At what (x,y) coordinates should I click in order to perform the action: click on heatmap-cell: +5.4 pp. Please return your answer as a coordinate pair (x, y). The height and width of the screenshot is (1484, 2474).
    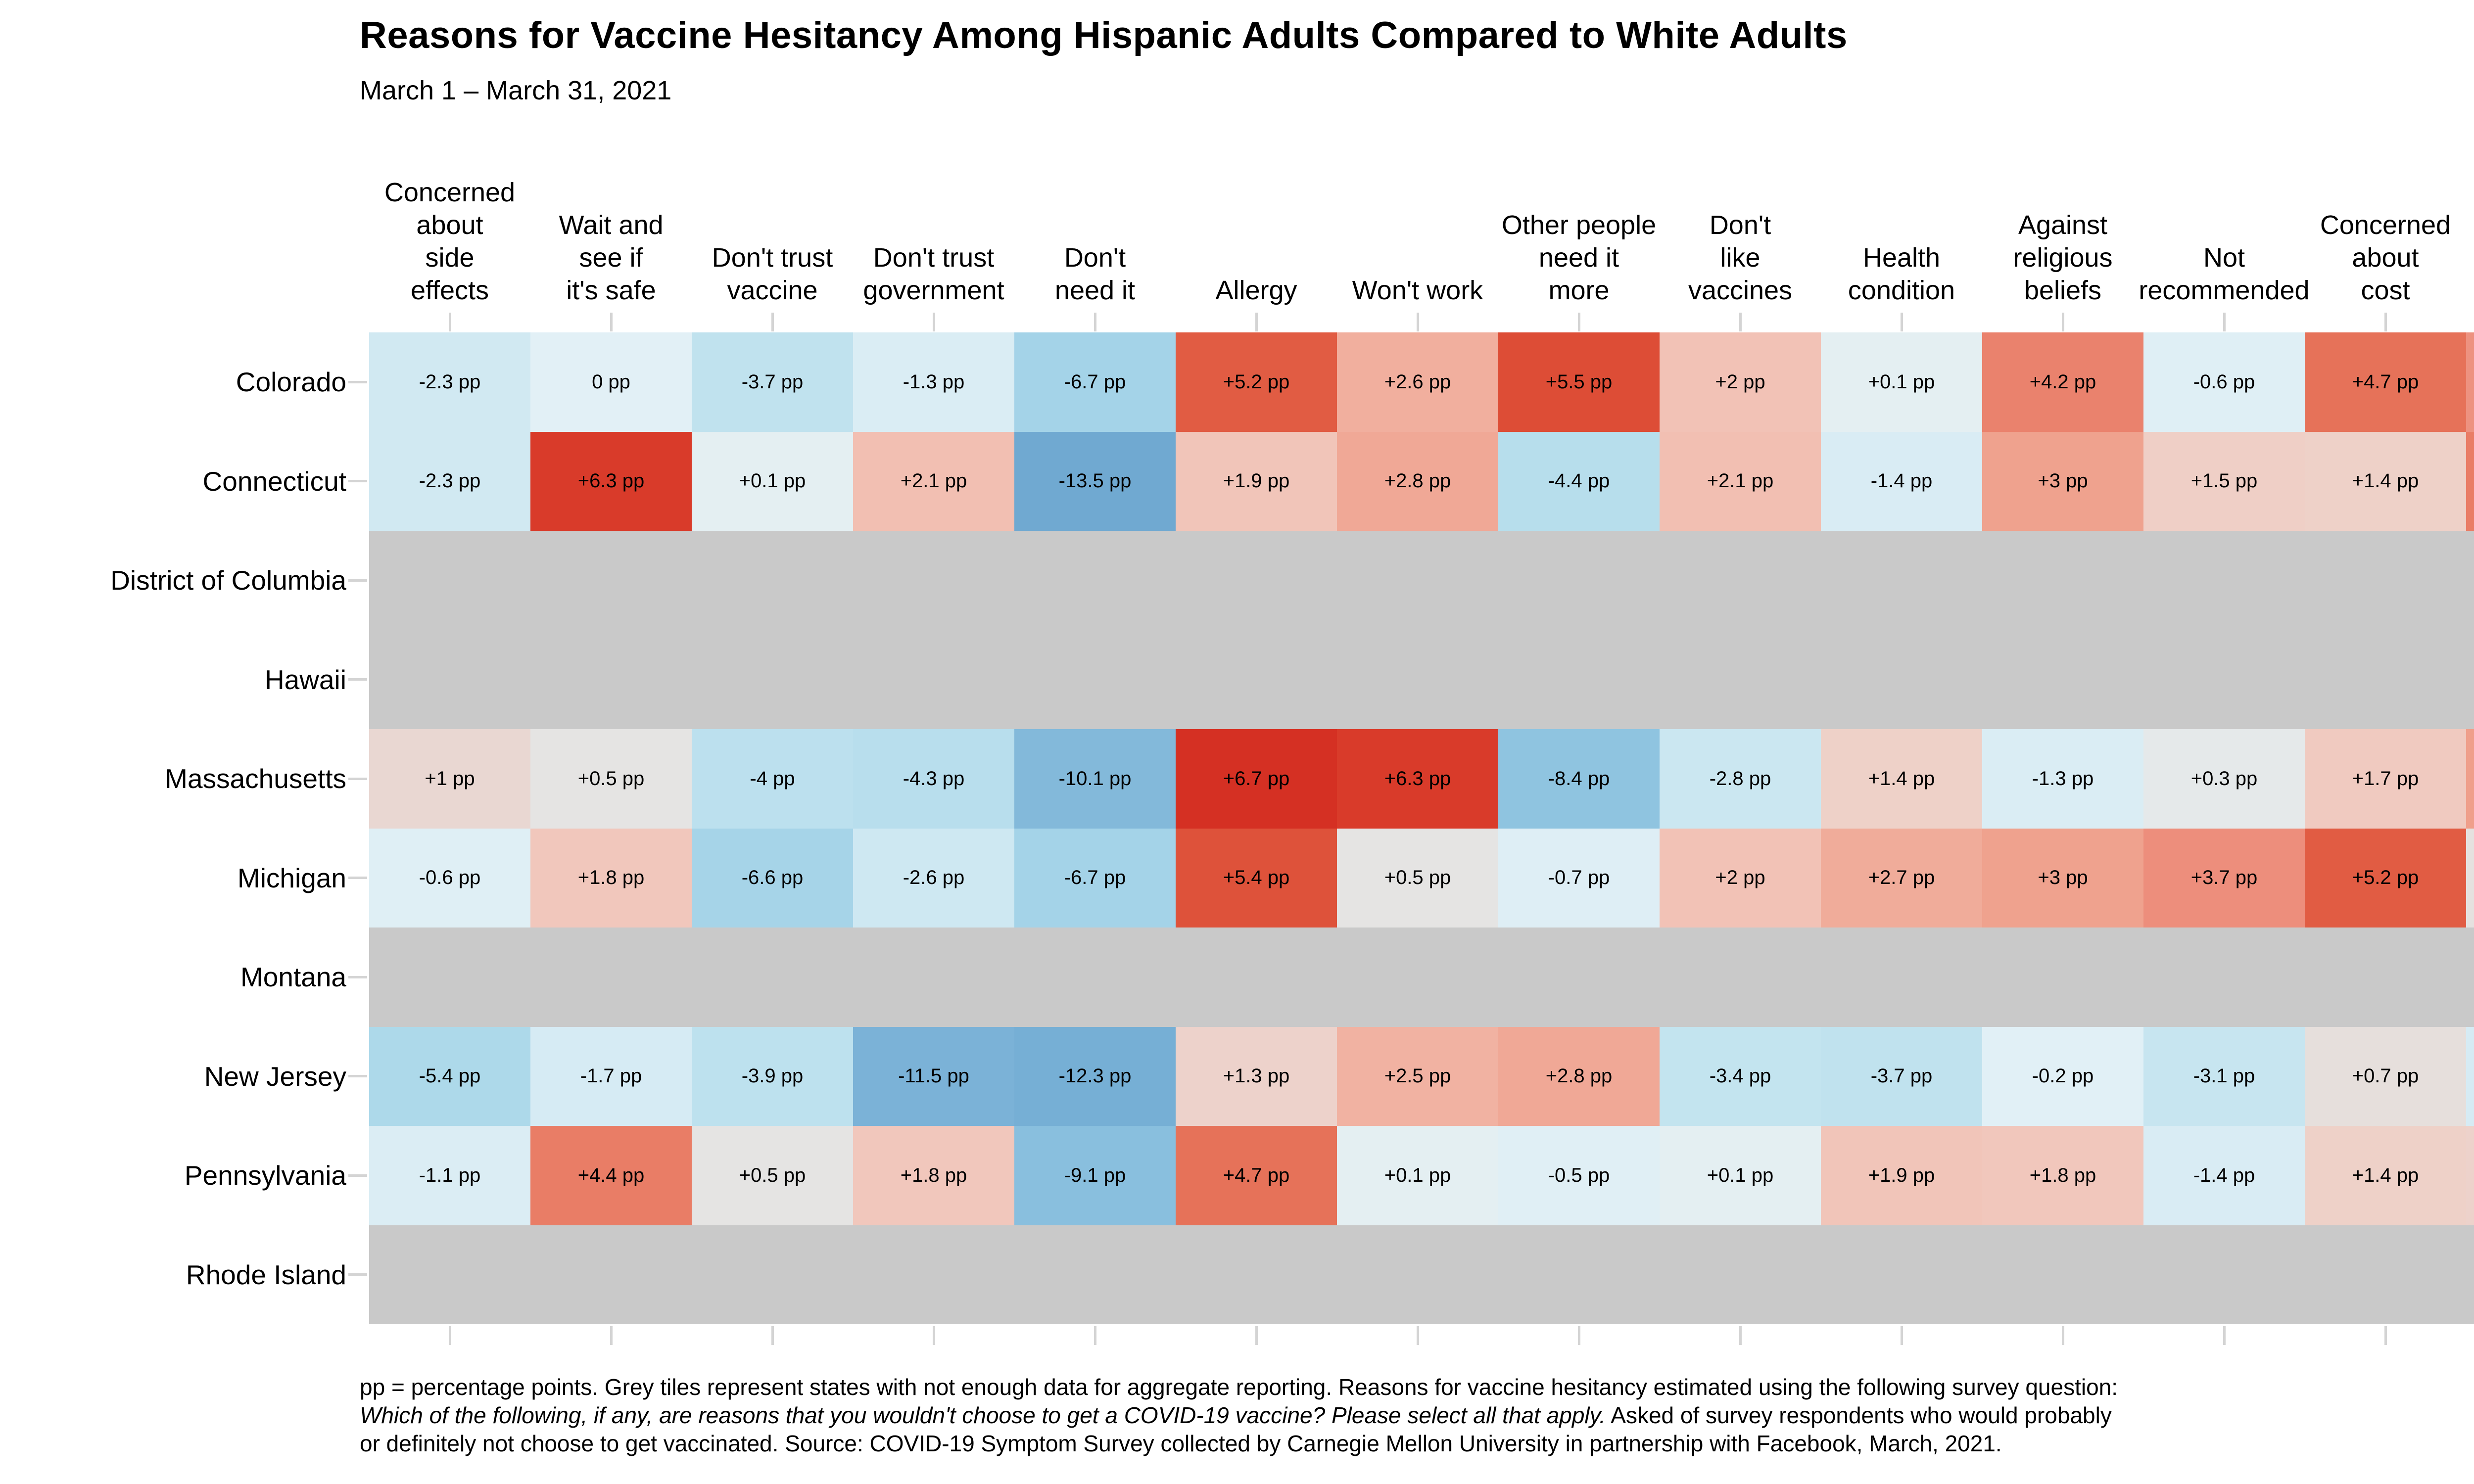
    Looking at the image, I should click on (1256, 878).